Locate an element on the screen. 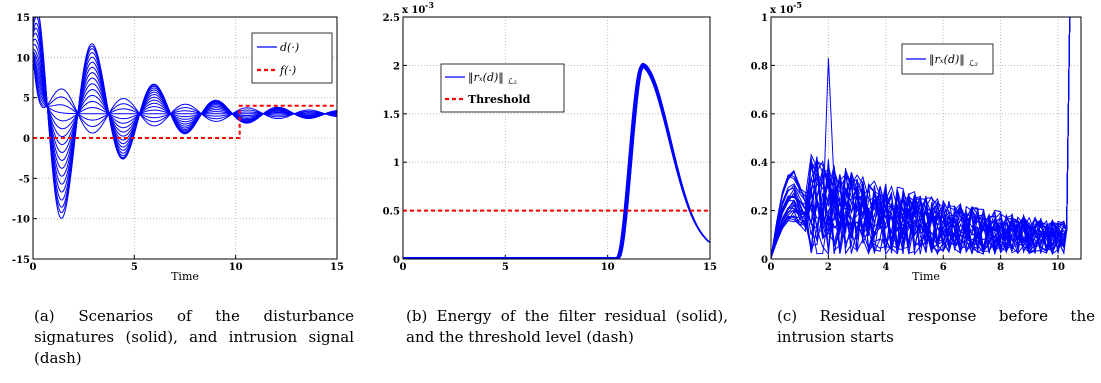 This screenshot has height=383, width=1101. disturbance-series is located at coordinates (185, 118).